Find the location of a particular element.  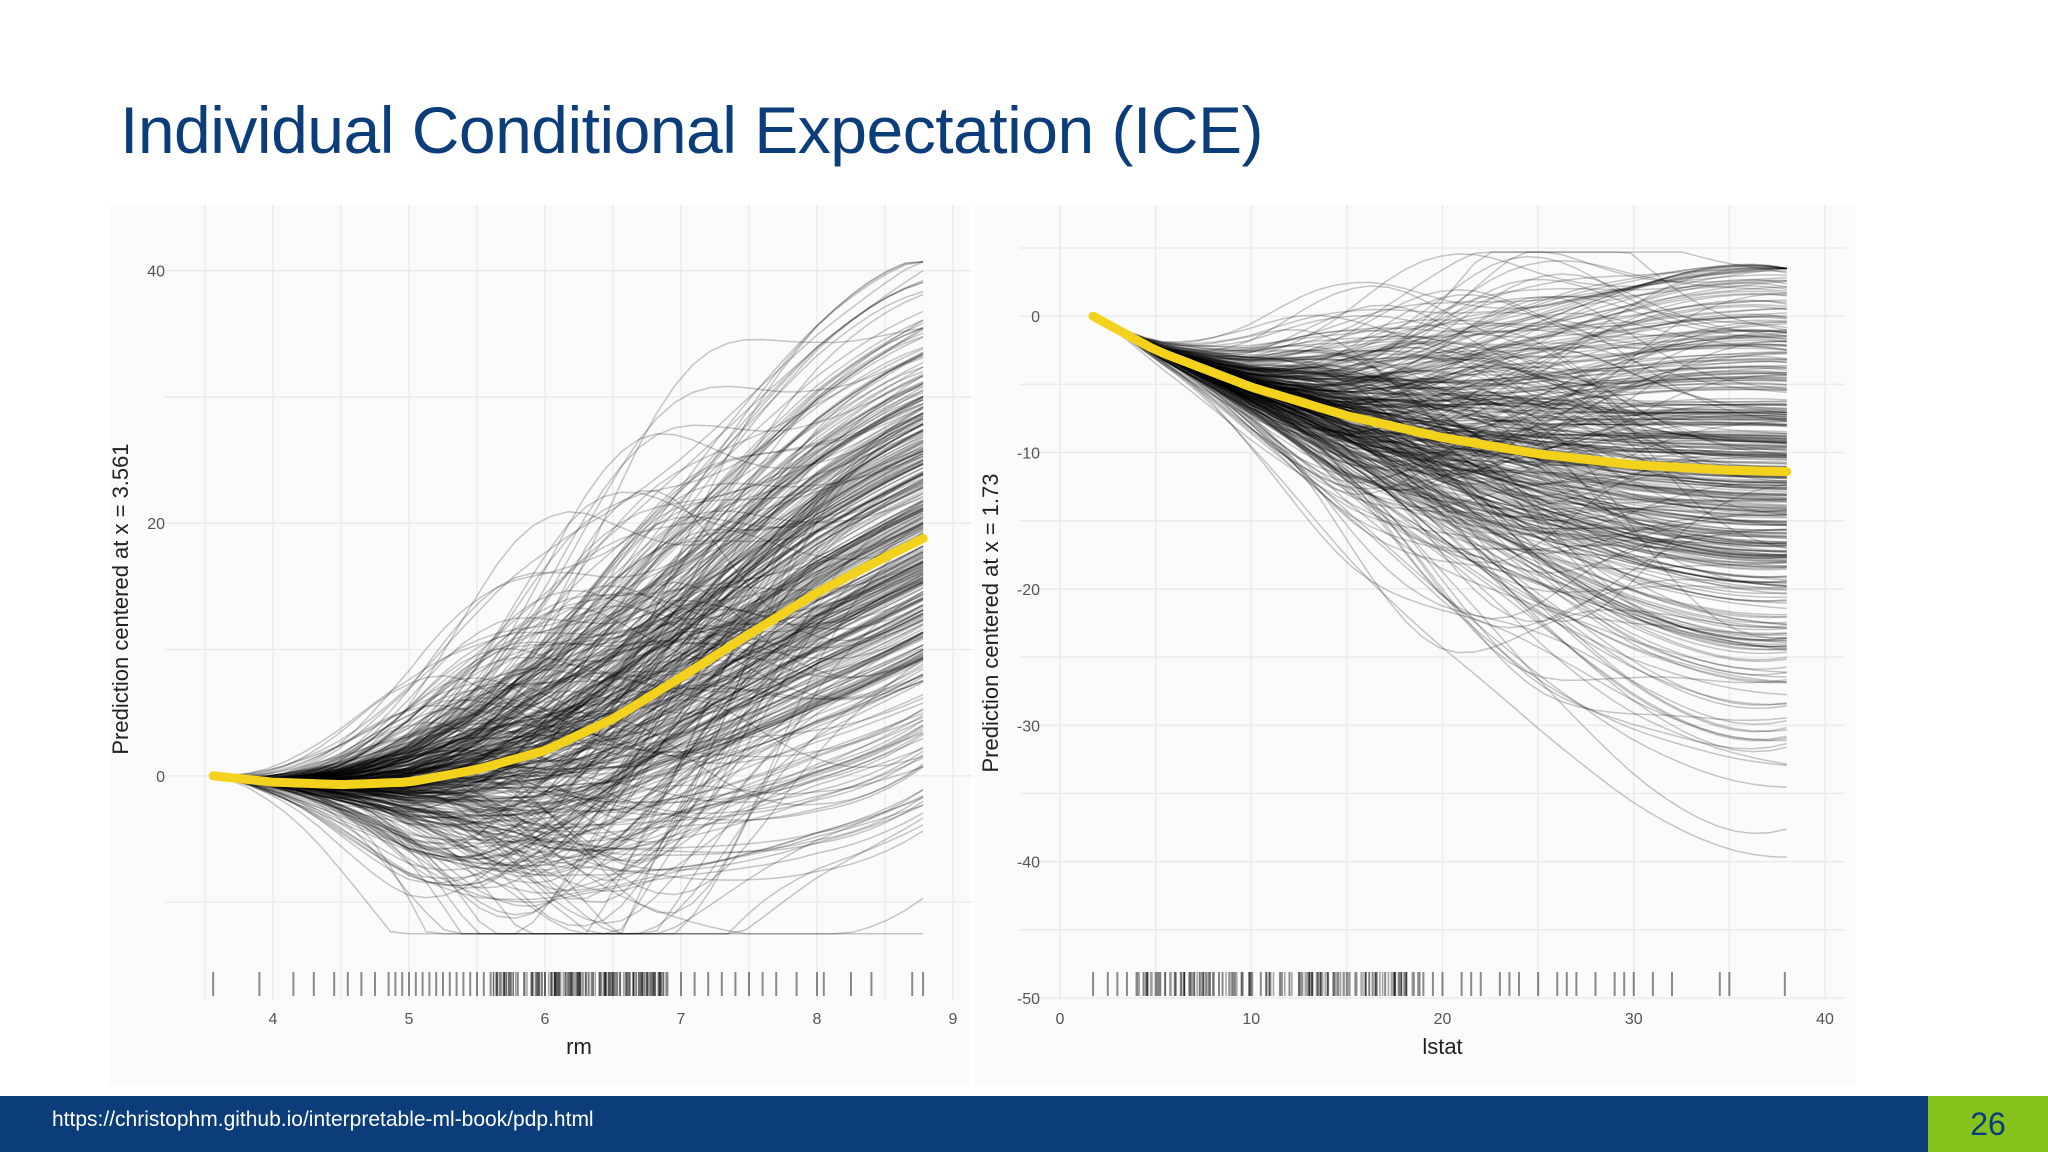

pdp-line is located at coordinates (568, 661).